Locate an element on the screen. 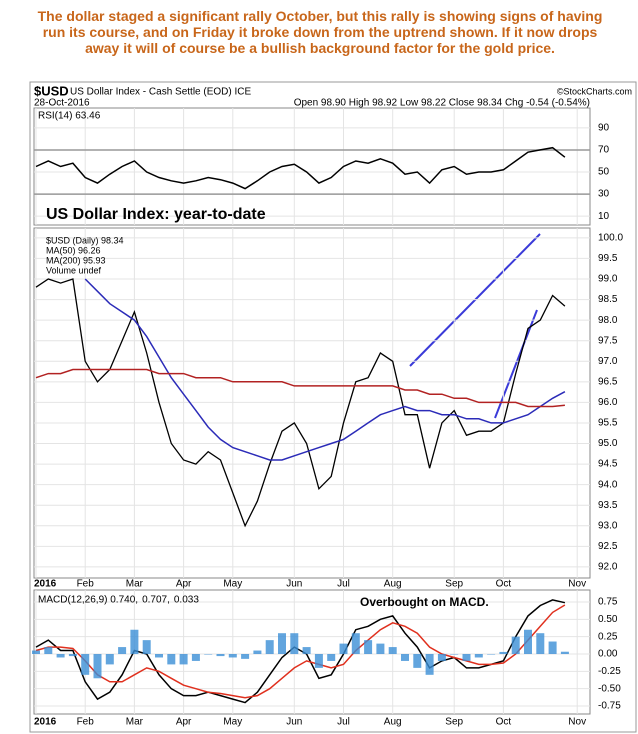 The image size is (638, 734). panel is located at coordinates (312, 166).